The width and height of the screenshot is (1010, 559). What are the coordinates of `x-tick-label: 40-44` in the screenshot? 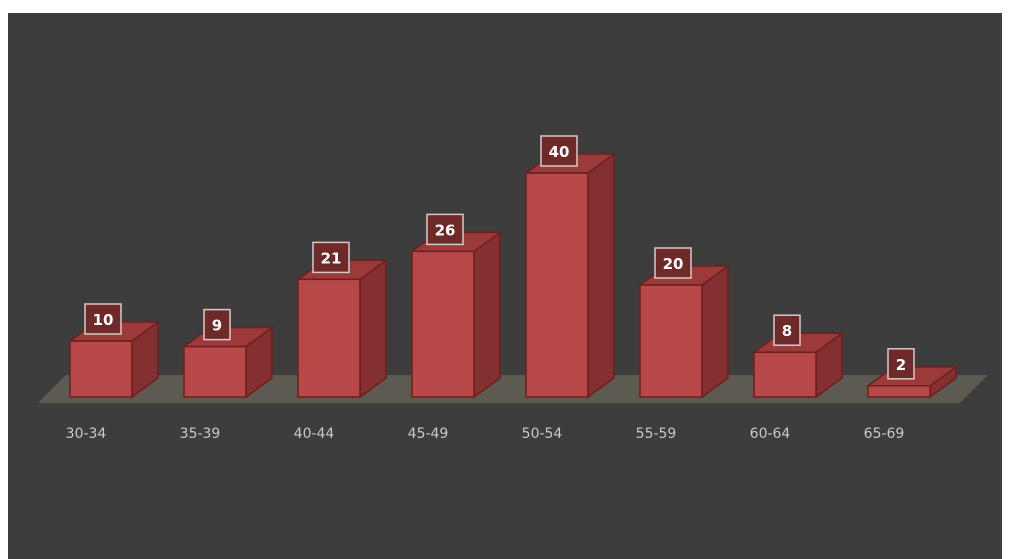 It's located at (314, 434).